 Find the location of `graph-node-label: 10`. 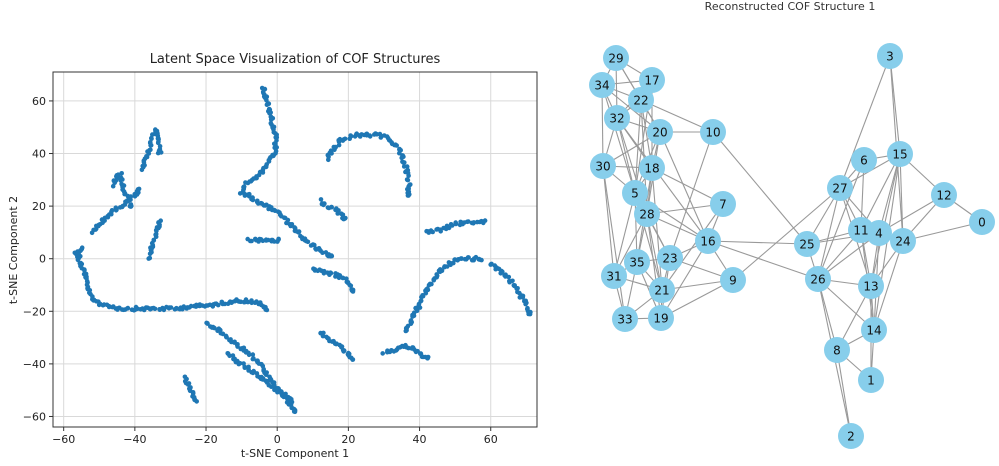

graph-node-label: 10 is located at coordinates (712, 133).